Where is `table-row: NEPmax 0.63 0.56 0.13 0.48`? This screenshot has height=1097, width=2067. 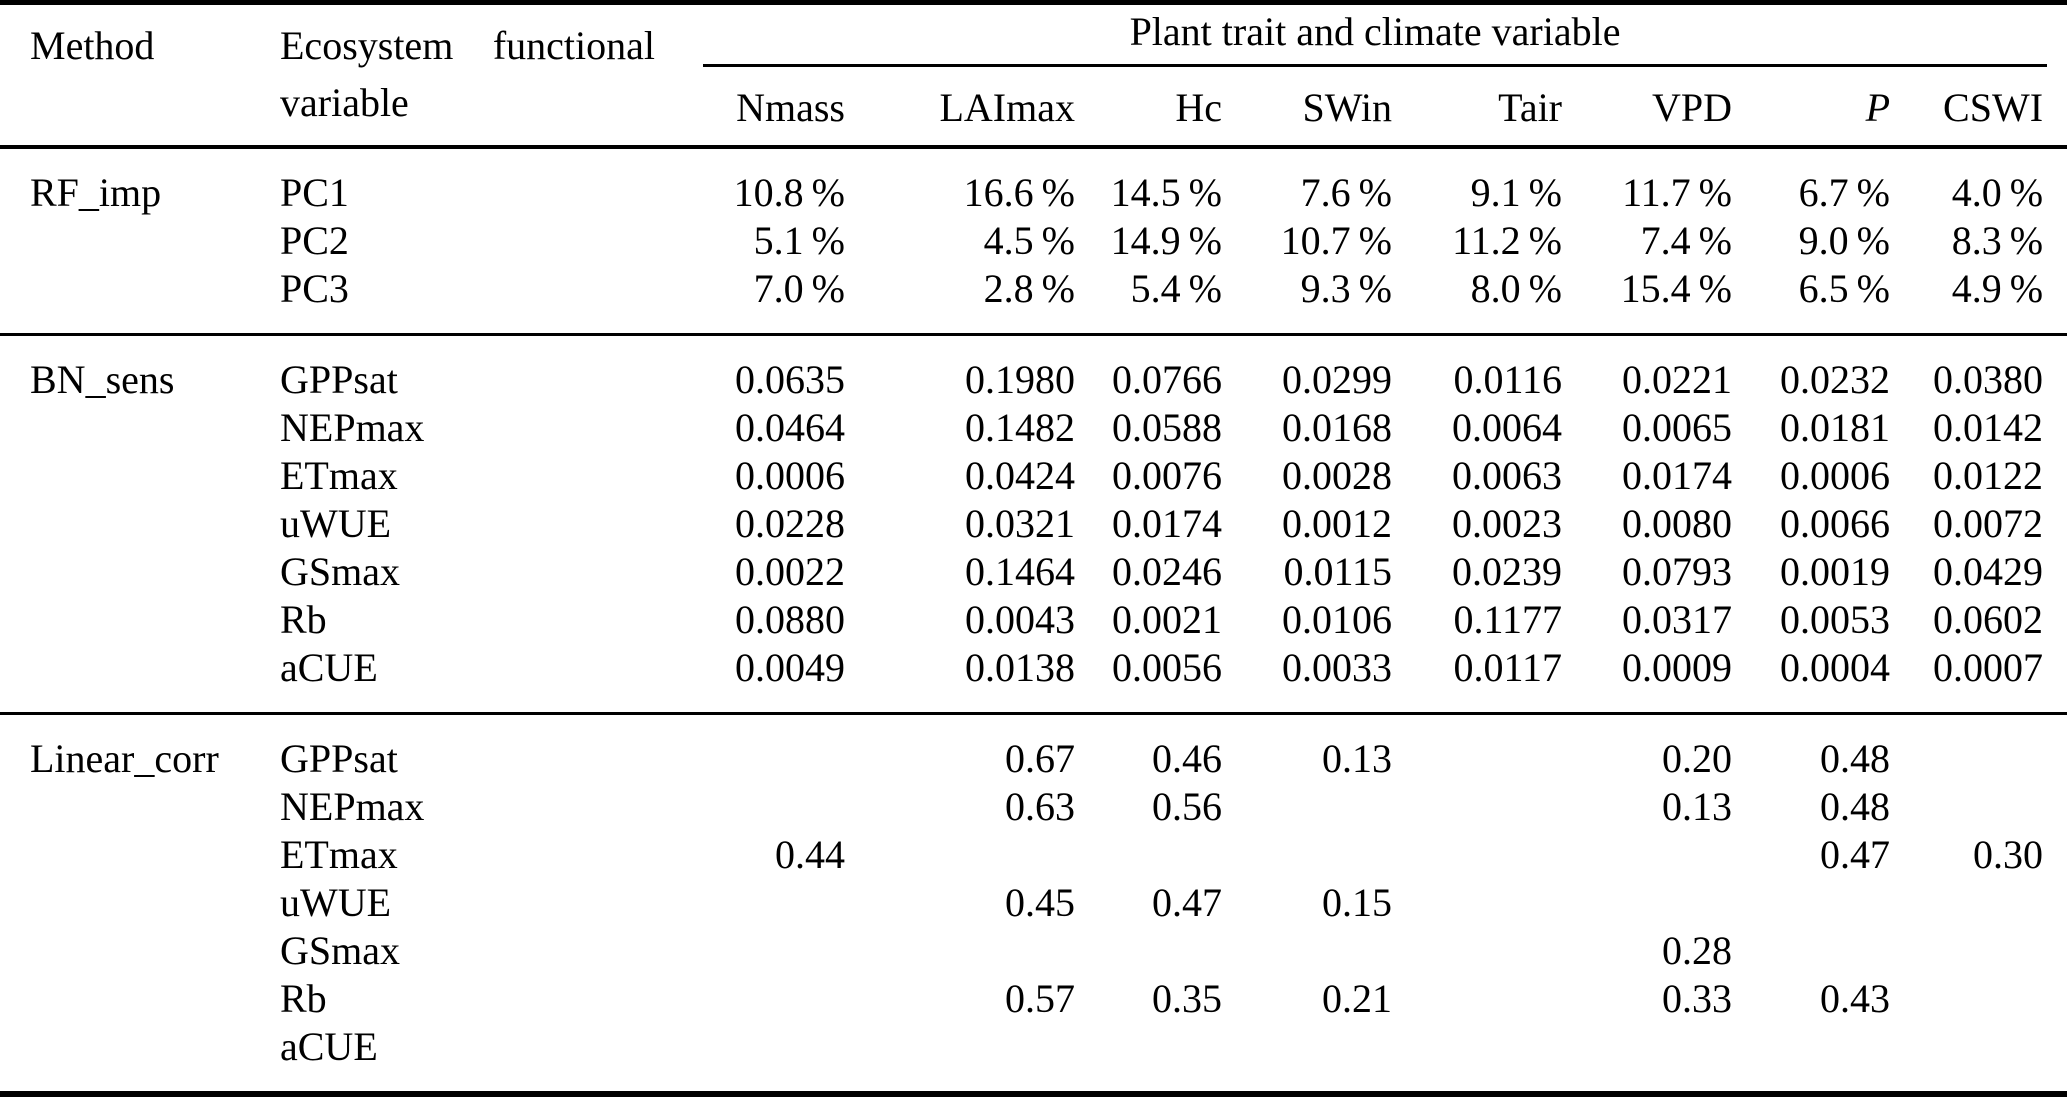
table-row: NEPmax 0.63 0.56 0.13 0.48 is located at coordinates (1033, 807).